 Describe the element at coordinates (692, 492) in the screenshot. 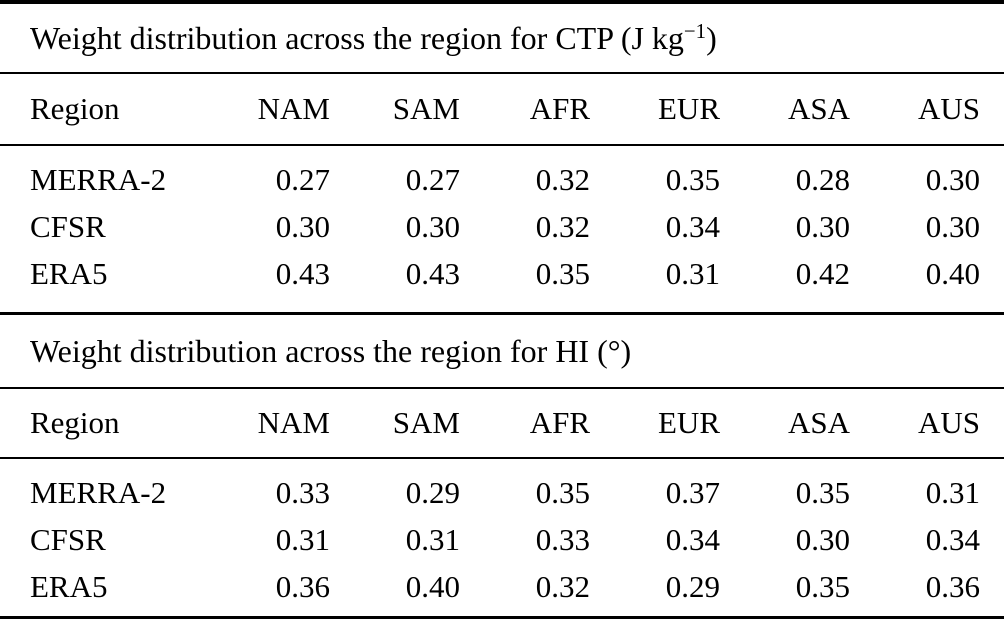

I see `value-cell: 0.37` at that location.